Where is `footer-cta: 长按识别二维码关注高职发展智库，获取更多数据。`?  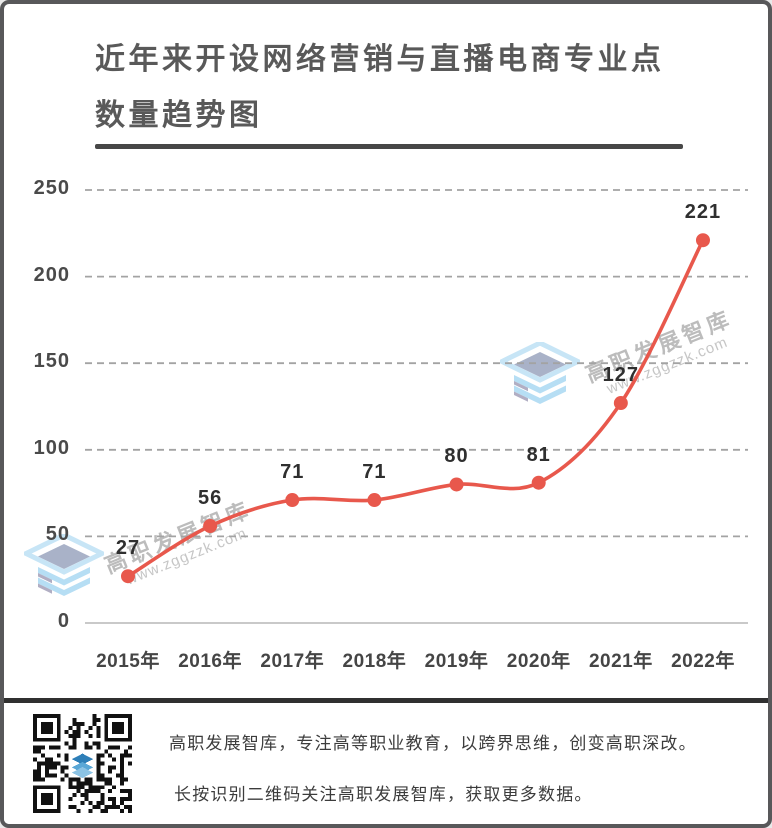
footer-cta: 长按识别二维码关注高职发展智库，获取更多数据。 is located at coordinates (383, 794).